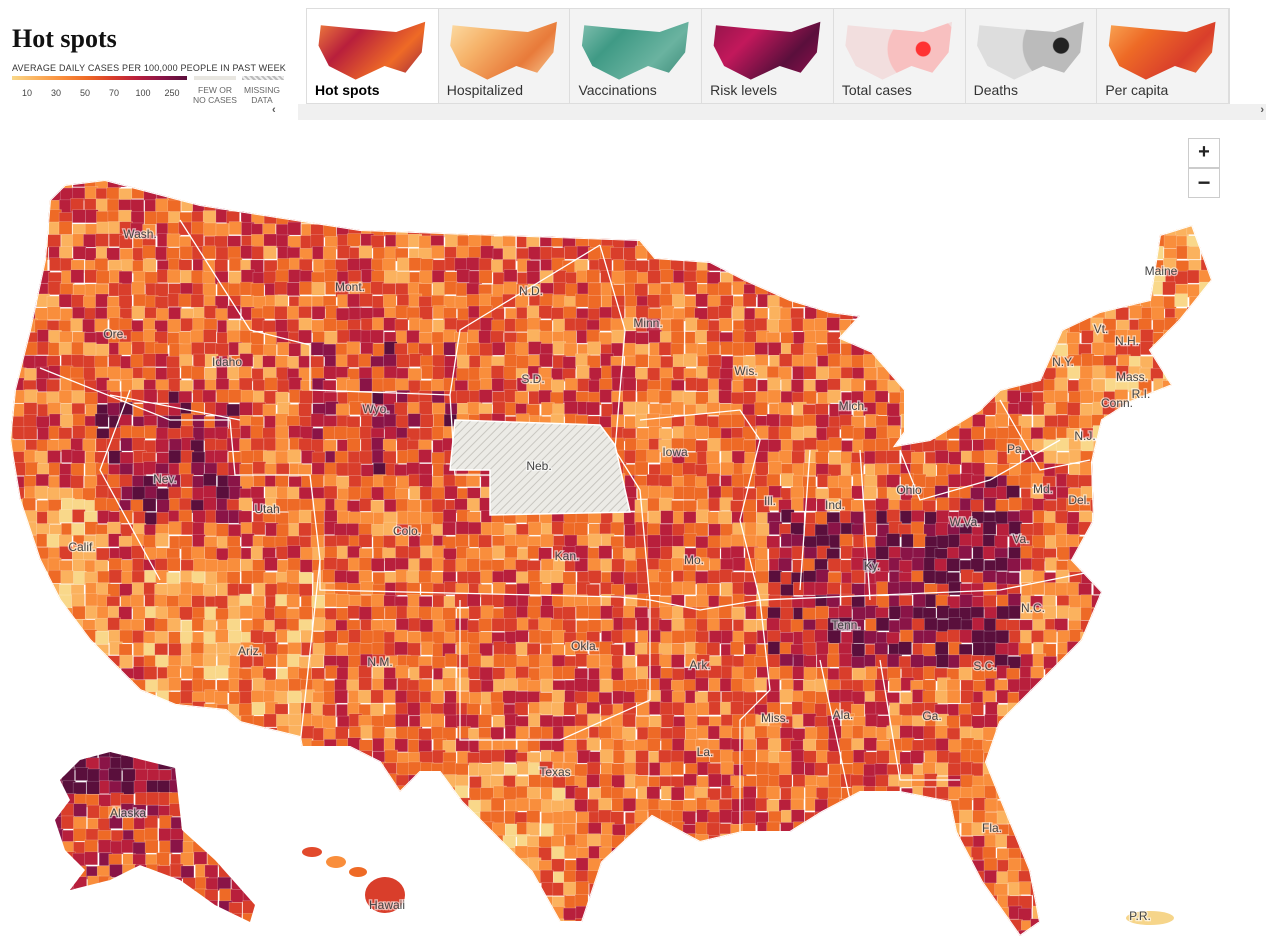 The height and width of the screenshot is (944, 1274). Describe the element at coordinates (636, 56) in the screenshot. I see `tab: Vaccinations` at that location.